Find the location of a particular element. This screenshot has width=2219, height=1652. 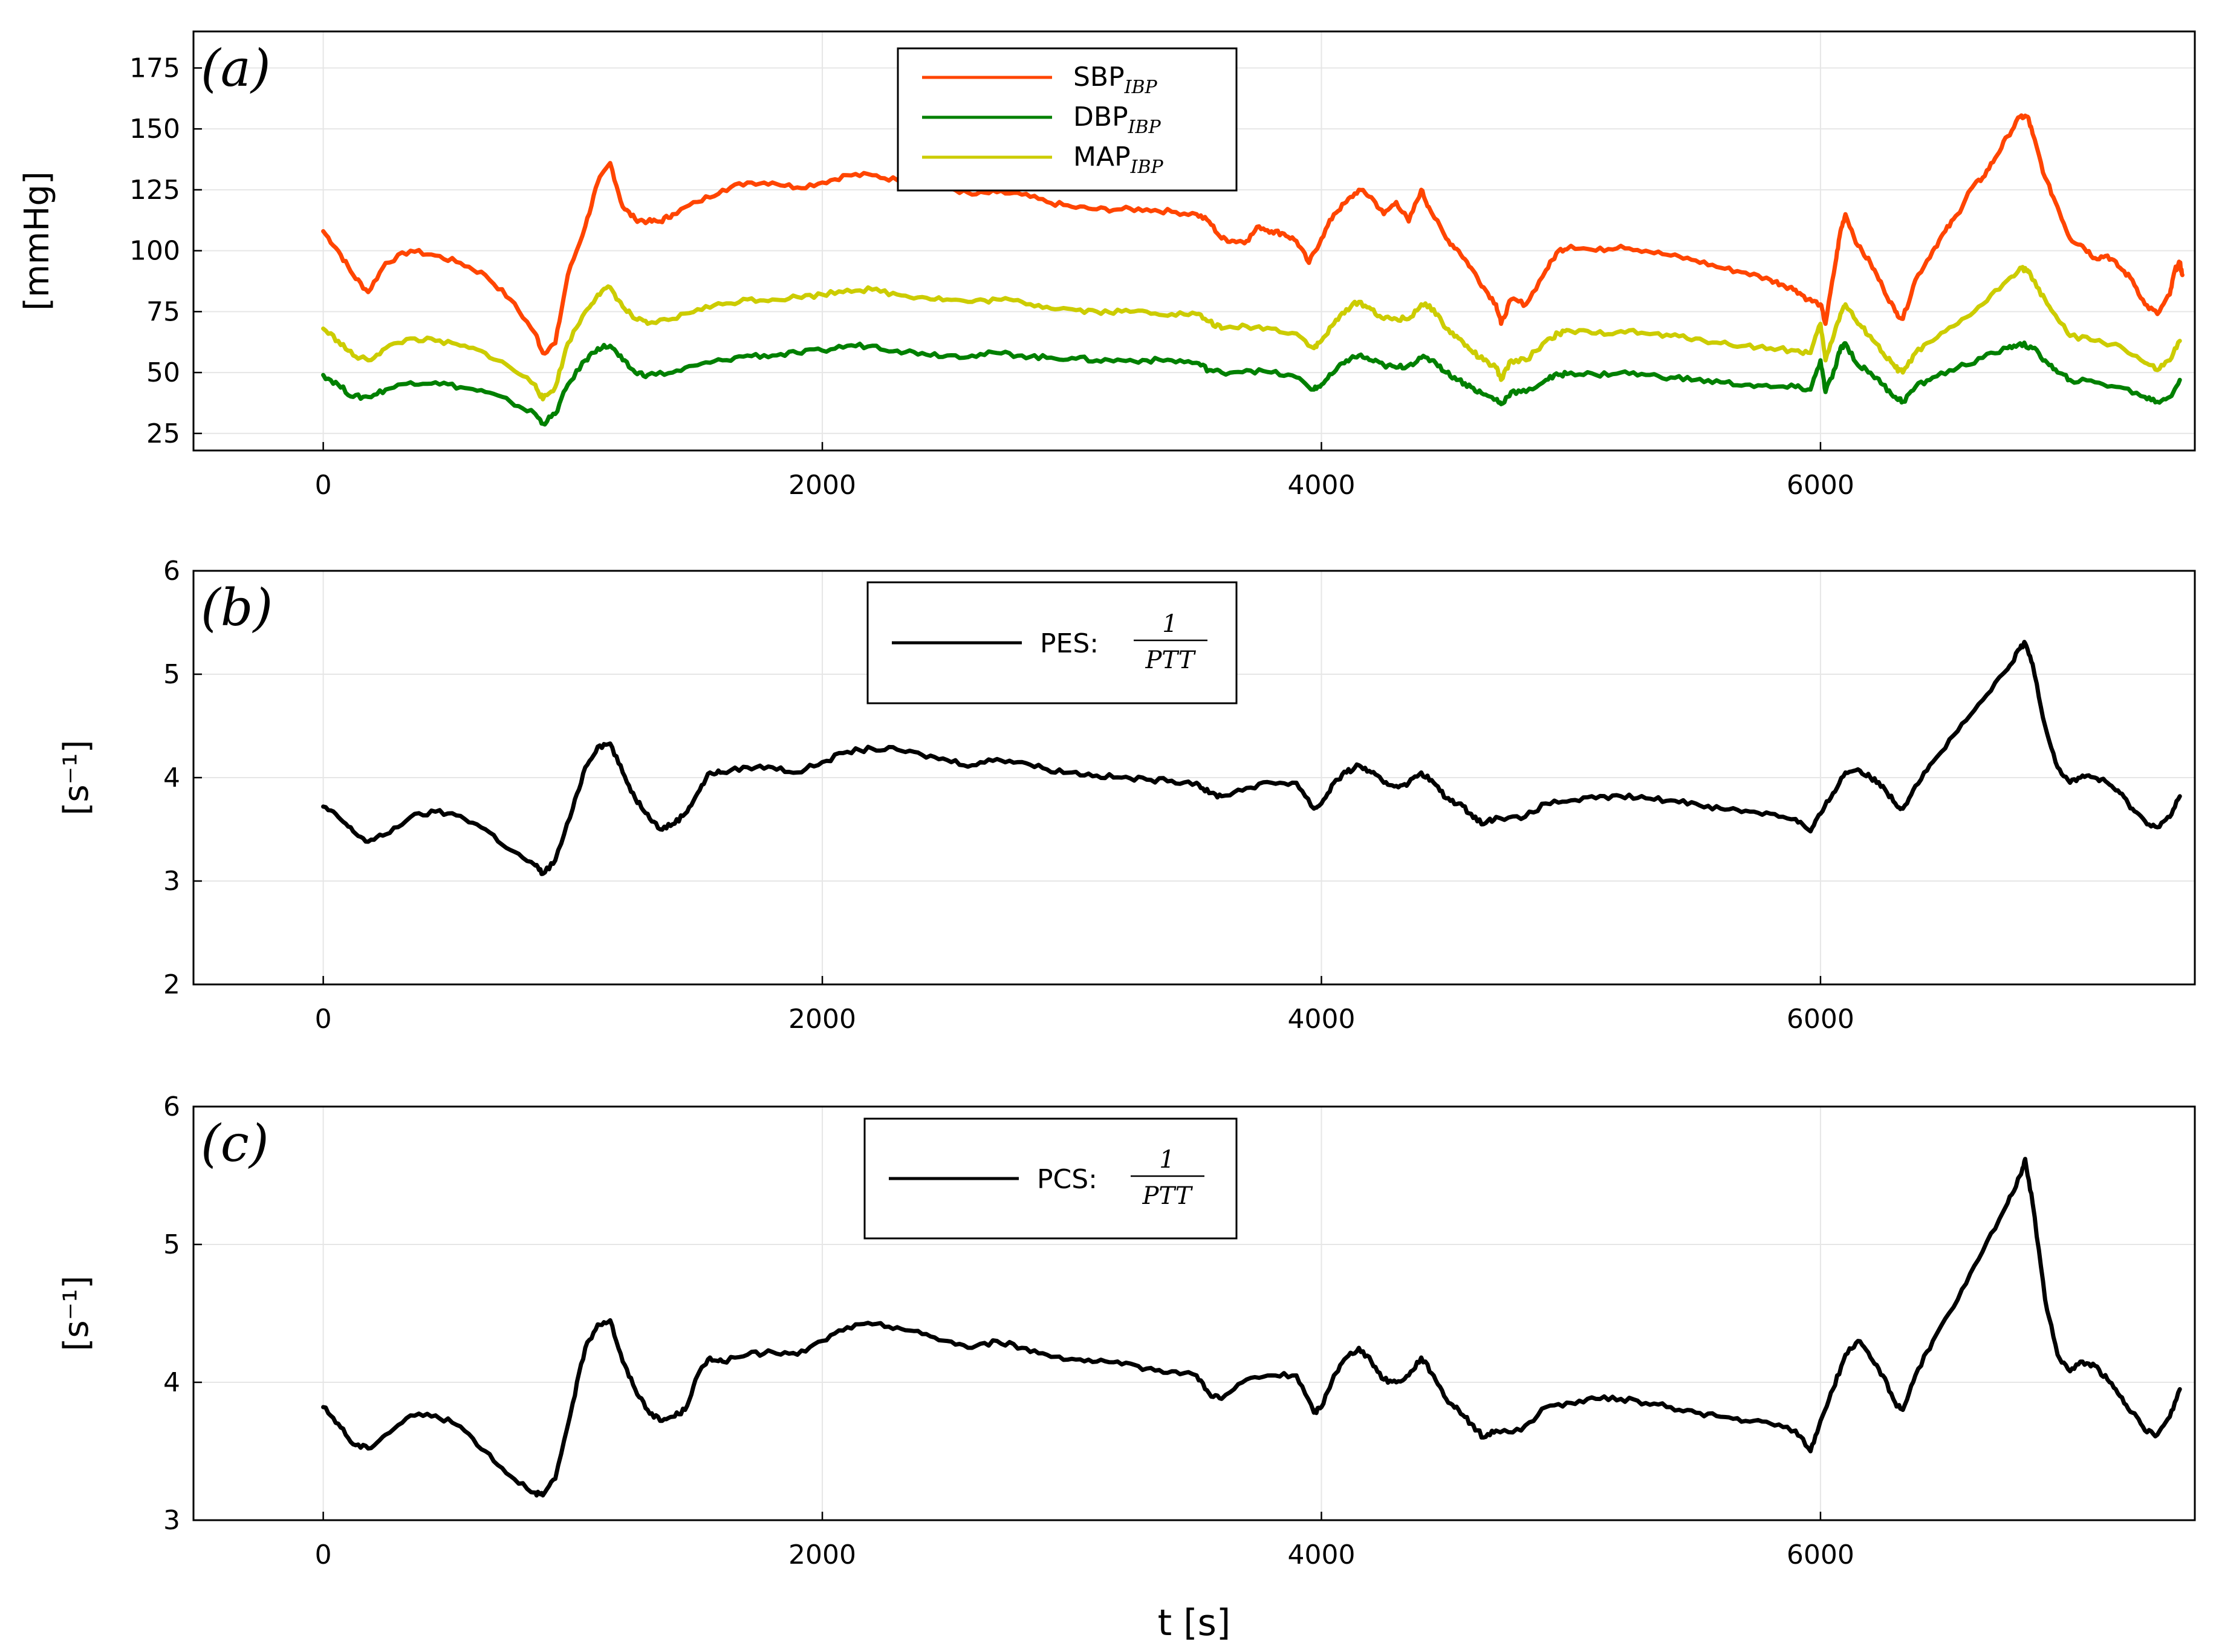

legend-entry-name: SBP is located at coordinates (1099, 77).